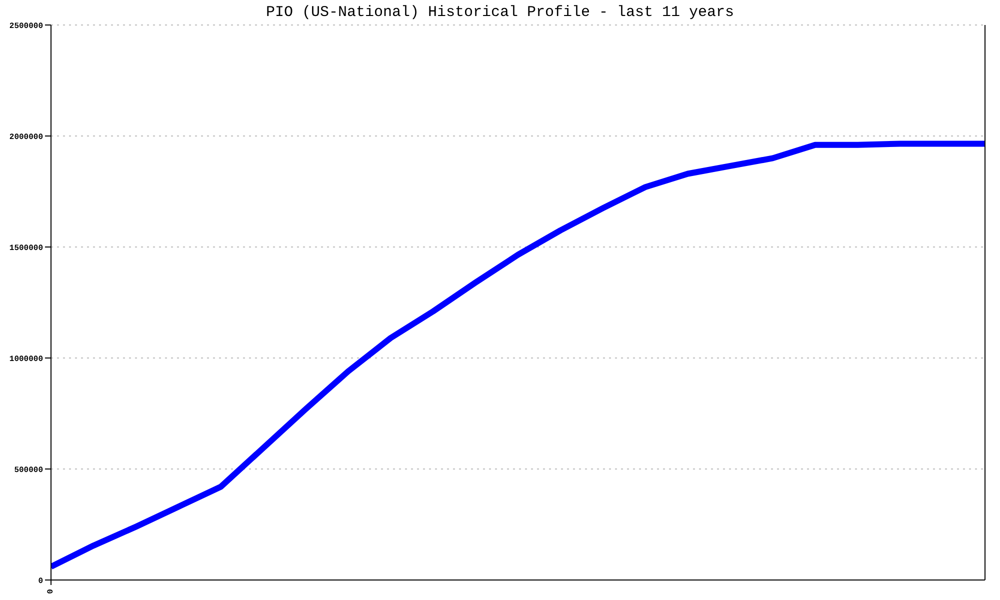 The image size is (1000, 600). What do you see at coordinates (29, 470) in the screenshot?
I see `y-tick-label: 500000` at bounding box center [29, 470].